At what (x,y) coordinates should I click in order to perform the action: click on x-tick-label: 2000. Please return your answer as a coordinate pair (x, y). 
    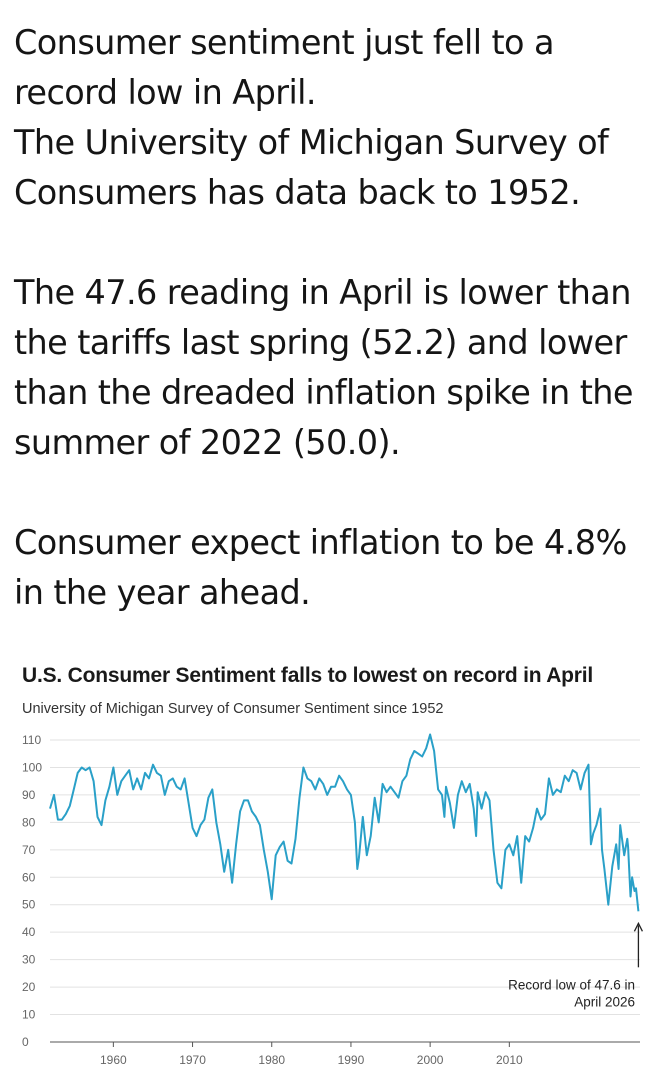
    Looking at the image, I should click on (430, 1060).